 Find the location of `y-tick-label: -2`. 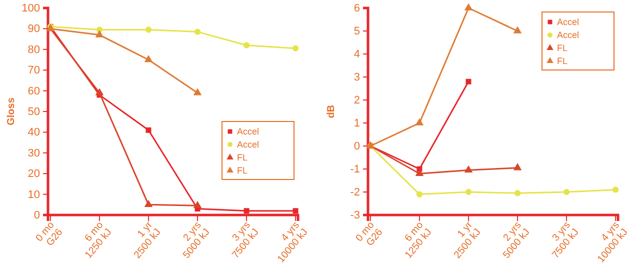

y-tick-label: -2 is located at coordinates (355, 192).